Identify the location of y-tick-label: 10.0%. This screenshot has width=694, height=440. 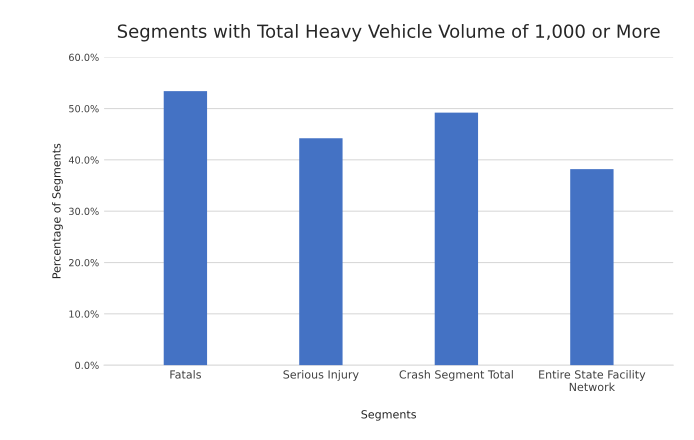
(84, 314).